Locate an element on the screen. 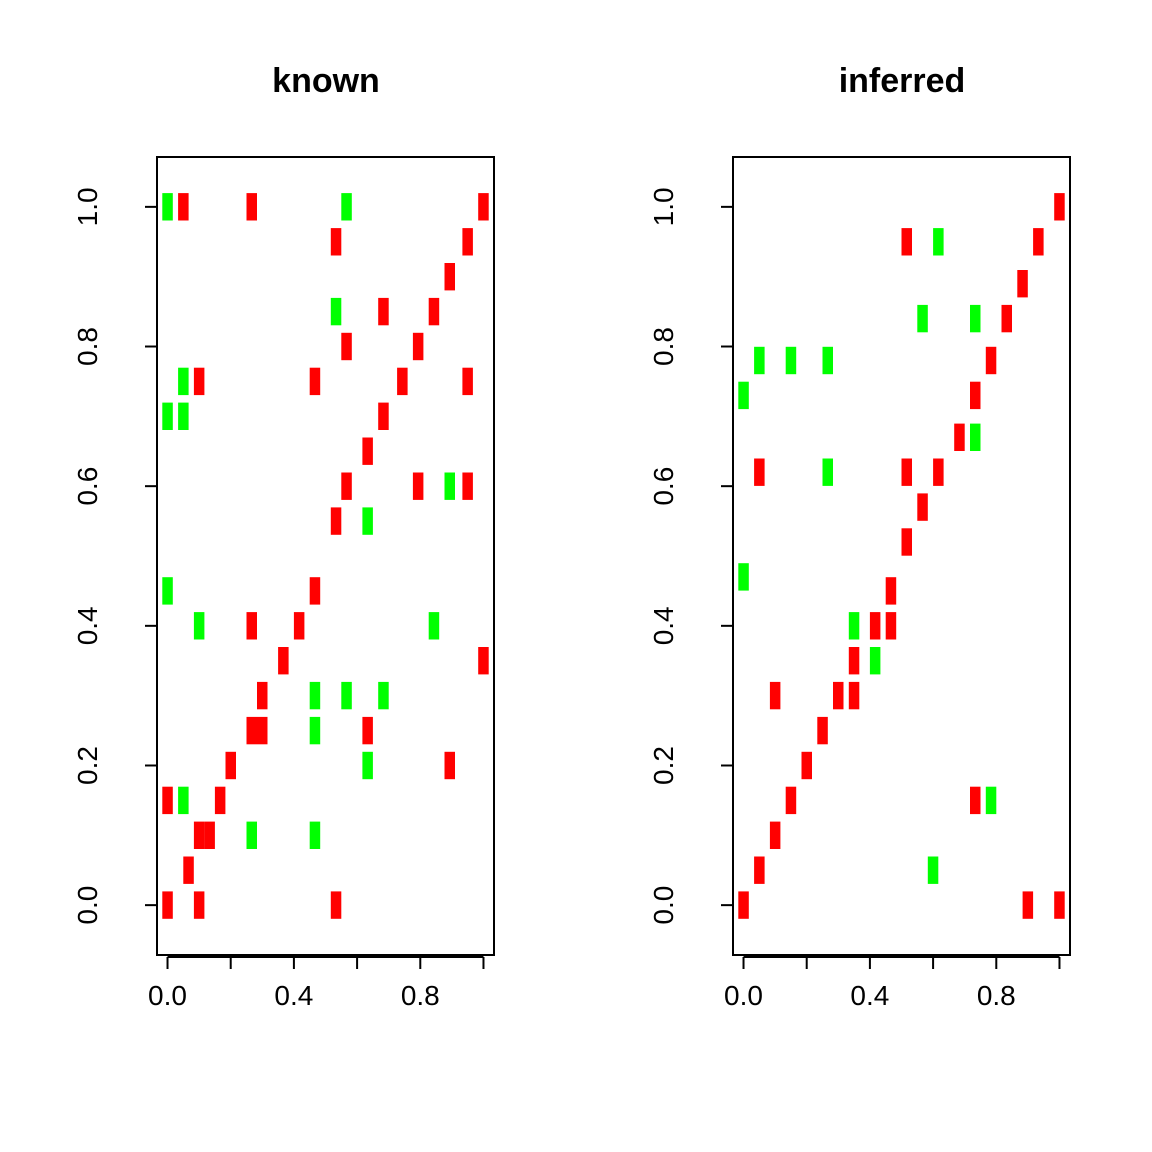  x-axis-known: 0.0 0.4 0.8 is located at coordinates (316, 983).